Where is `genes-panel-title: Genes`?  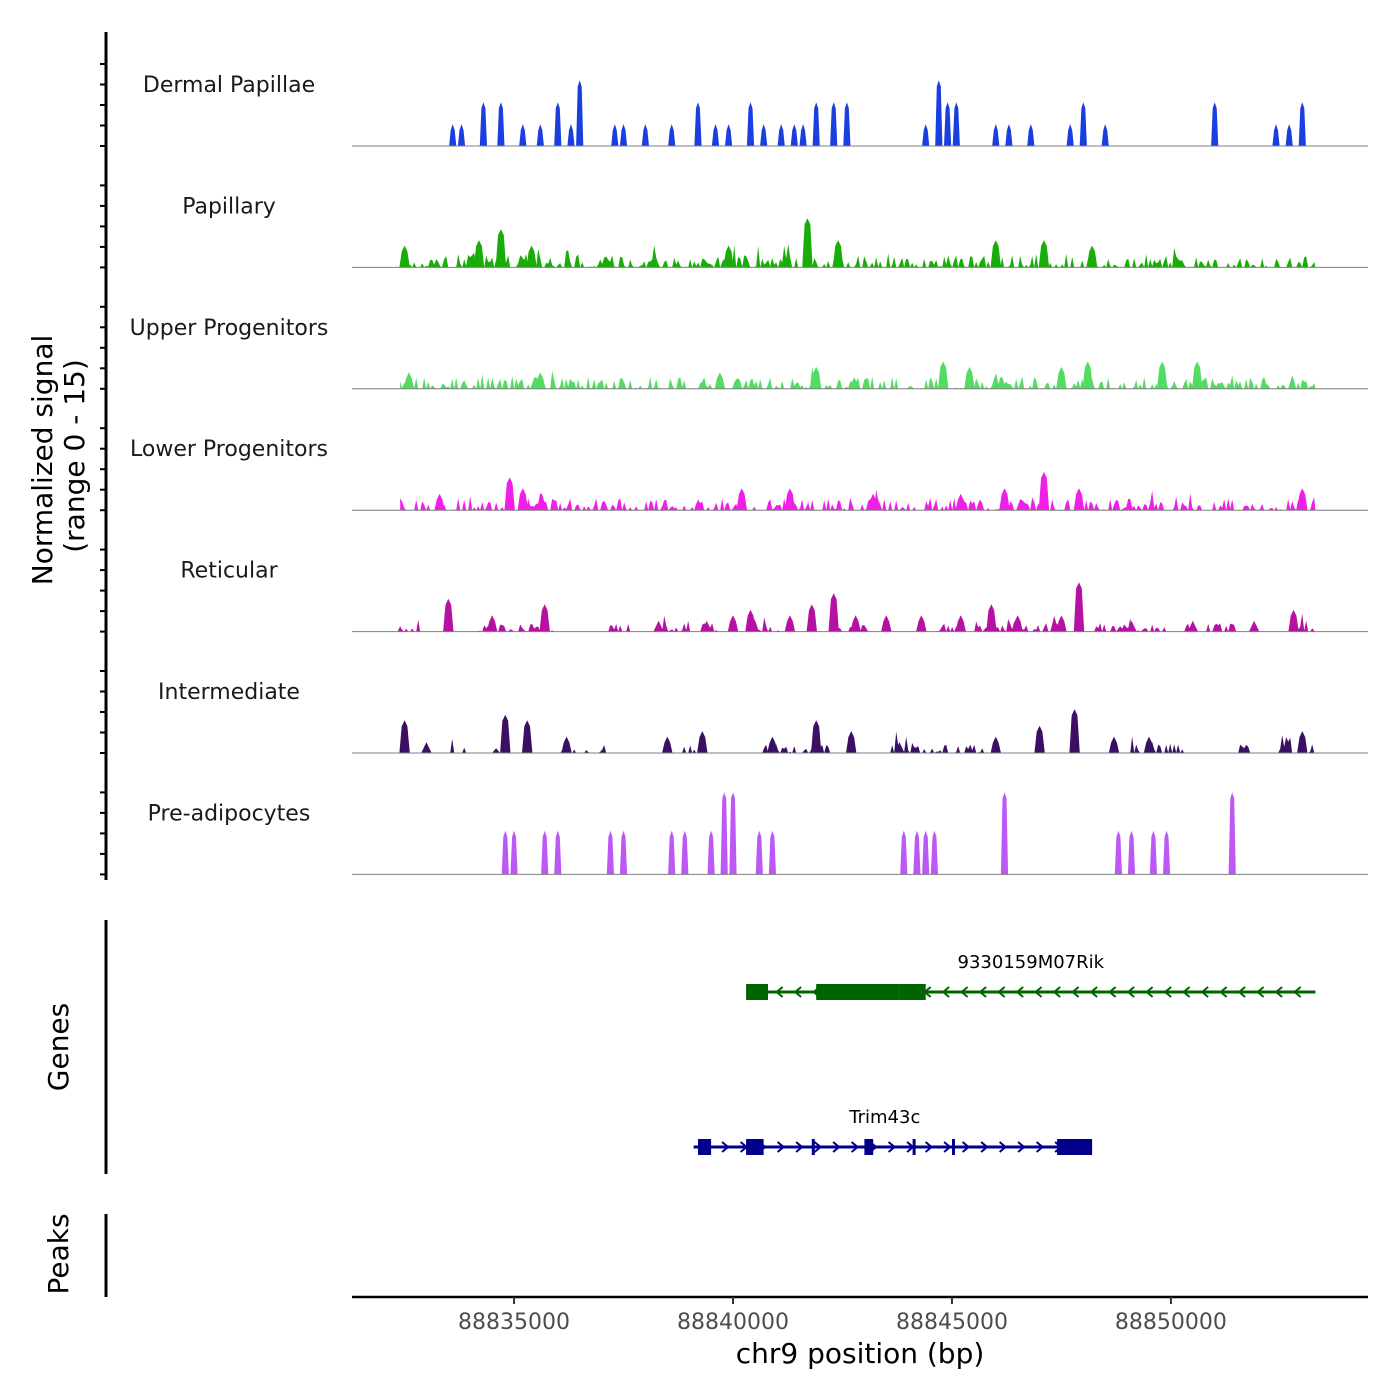 genes-panel-title: Genes is located at coordinates (58, 1047).